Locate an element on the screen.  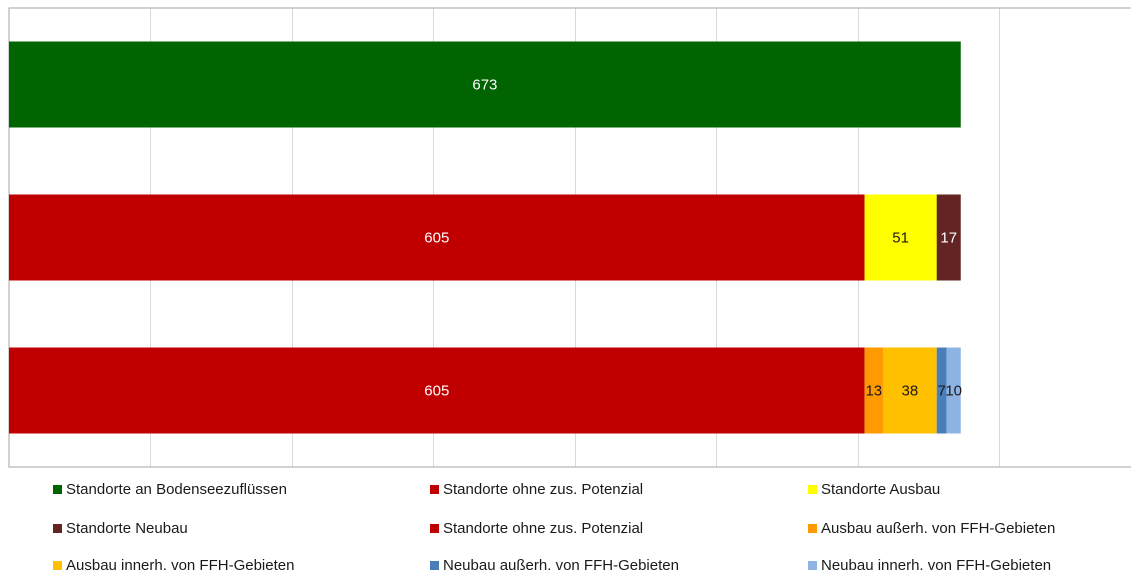
bar-value-label: 673 is located at coordinates (484, 85).